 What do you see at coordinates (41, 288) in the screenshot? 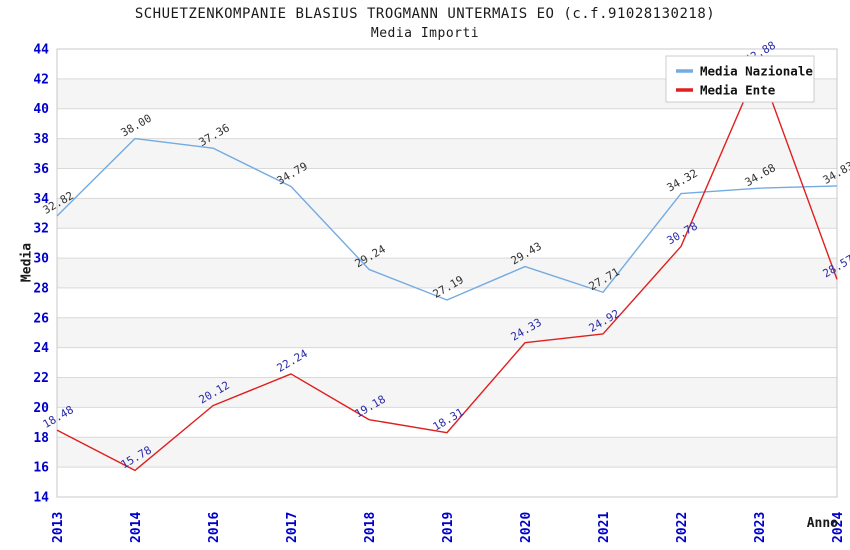
I see `y-tick-label: 28` at bounding box center [41, 288].